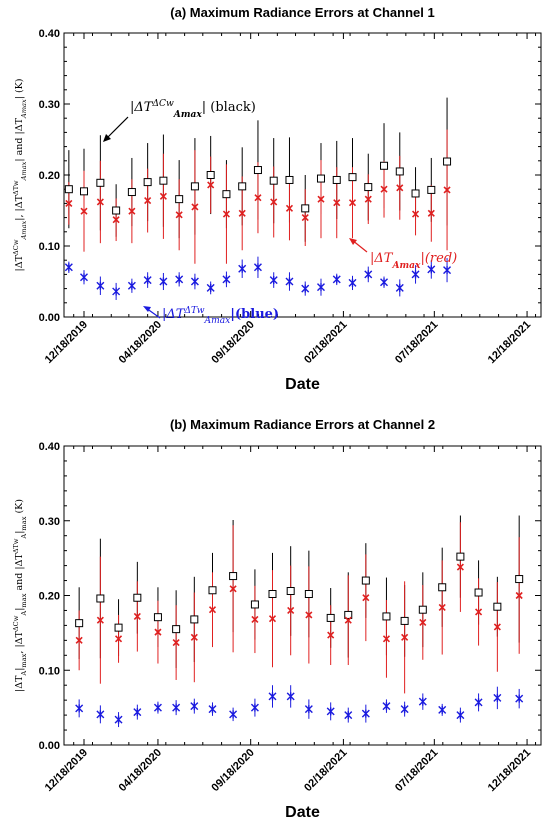 The height and width of the screenshot is (824, 550). Describe the element at coordinates (416, 342) in the screenshot. I see `x-tick-label: 07/18/2021` at that location.